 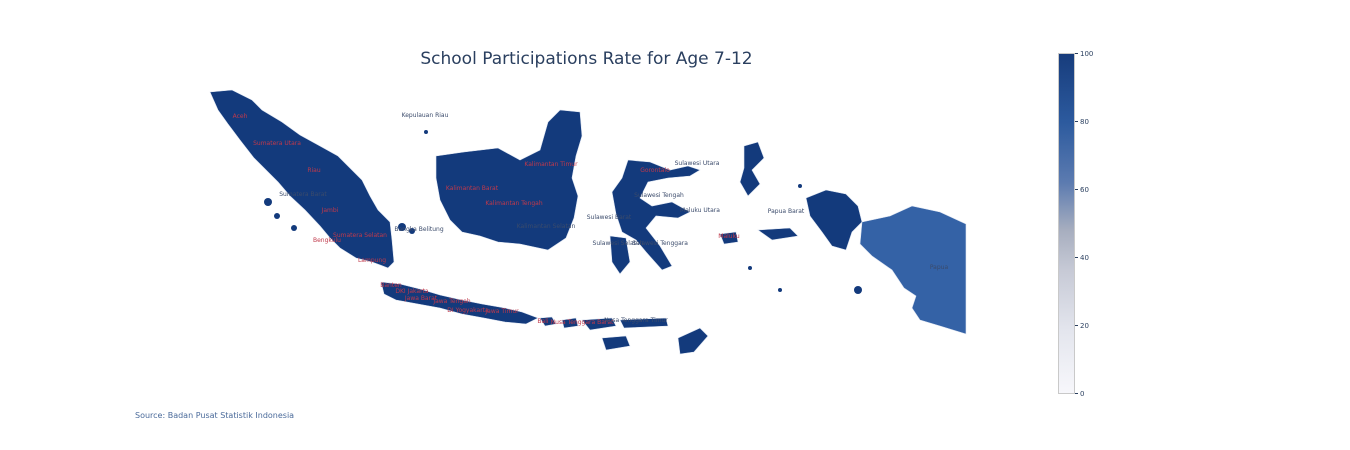 What do you see at coordinates (570, 323) in the screenshot?
I see `island-lombok` at bounding box center [570, 323].